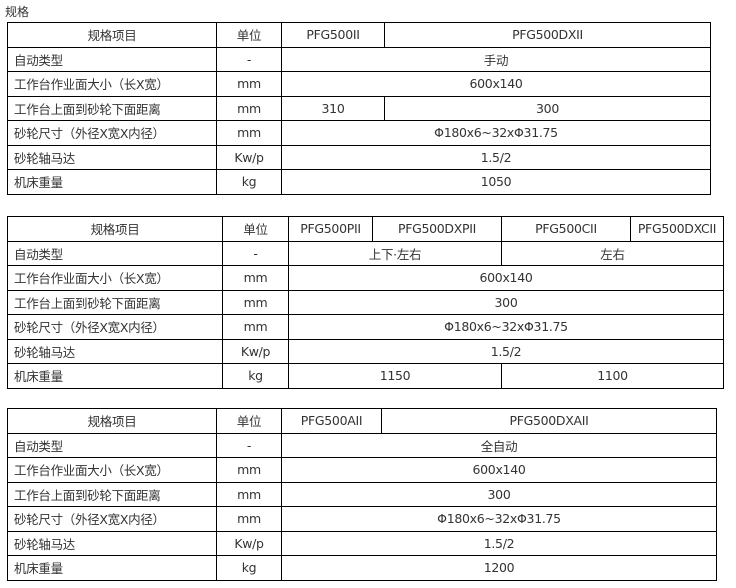 This screenshot has width=736, height=588. What do you see at coordinates (437, 229) in the screenshot?
I see `header-cell: PFG500DXPII` at bounding box center [437, 229].